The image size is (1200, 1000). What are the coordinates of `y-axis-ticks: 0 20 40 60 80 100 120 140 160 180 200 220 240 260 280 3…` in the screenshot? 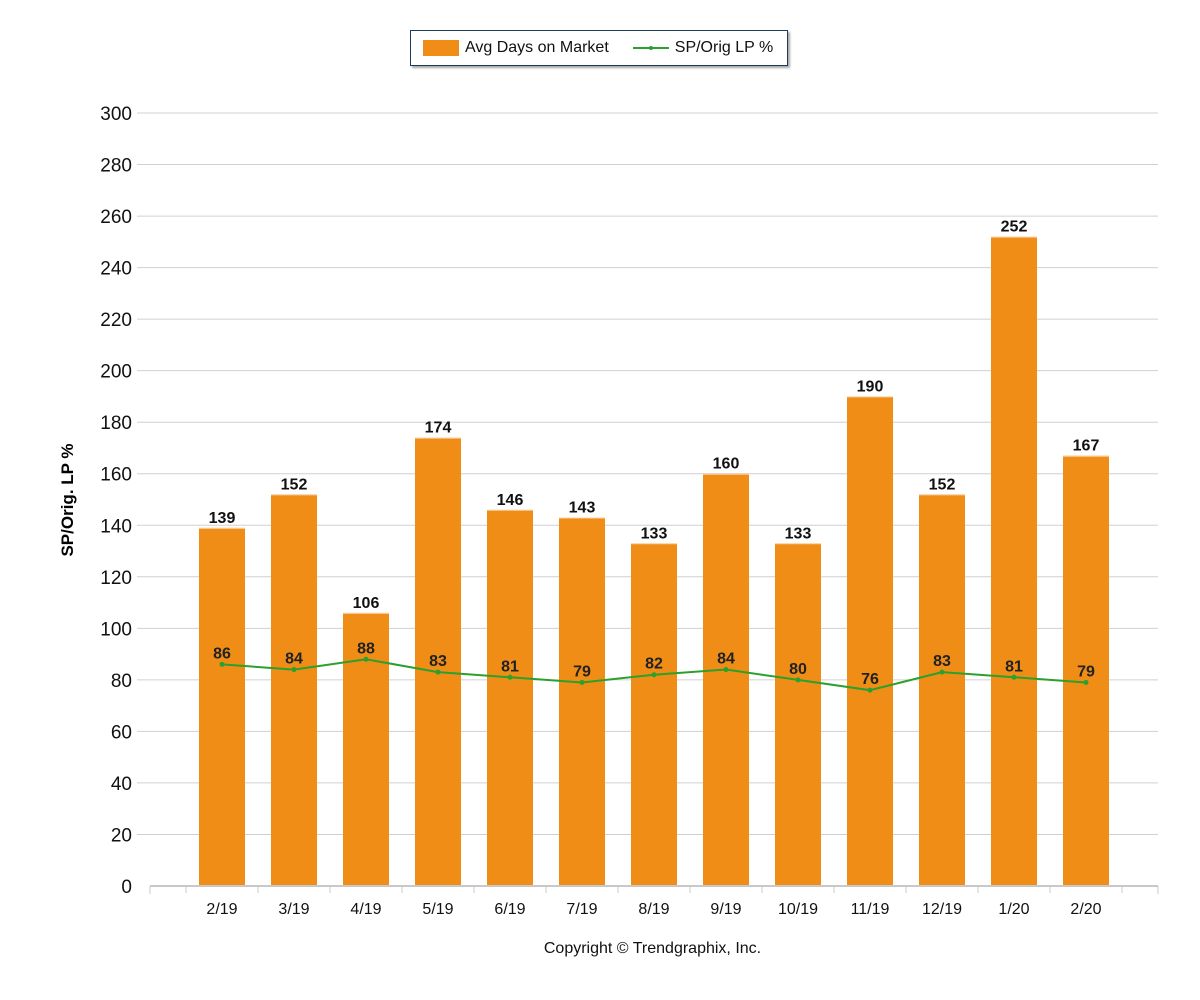 It's located at (116, 501).